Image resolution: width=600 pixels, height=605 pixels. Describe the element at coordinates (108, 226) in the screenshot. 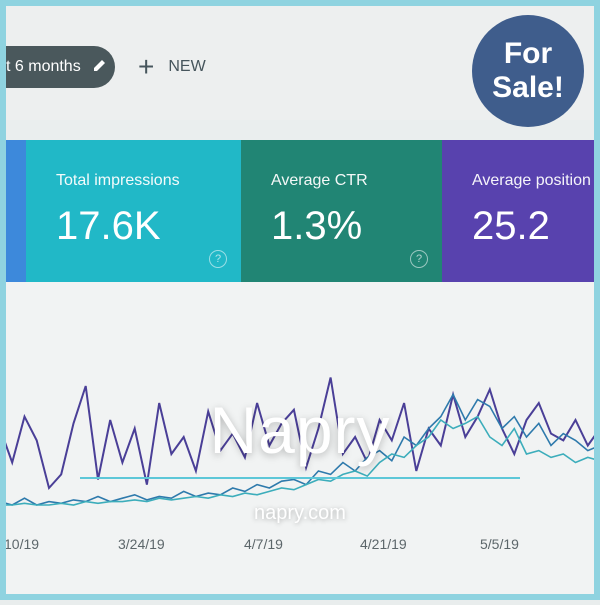

I see `metric-value: 17.6K` at that location.